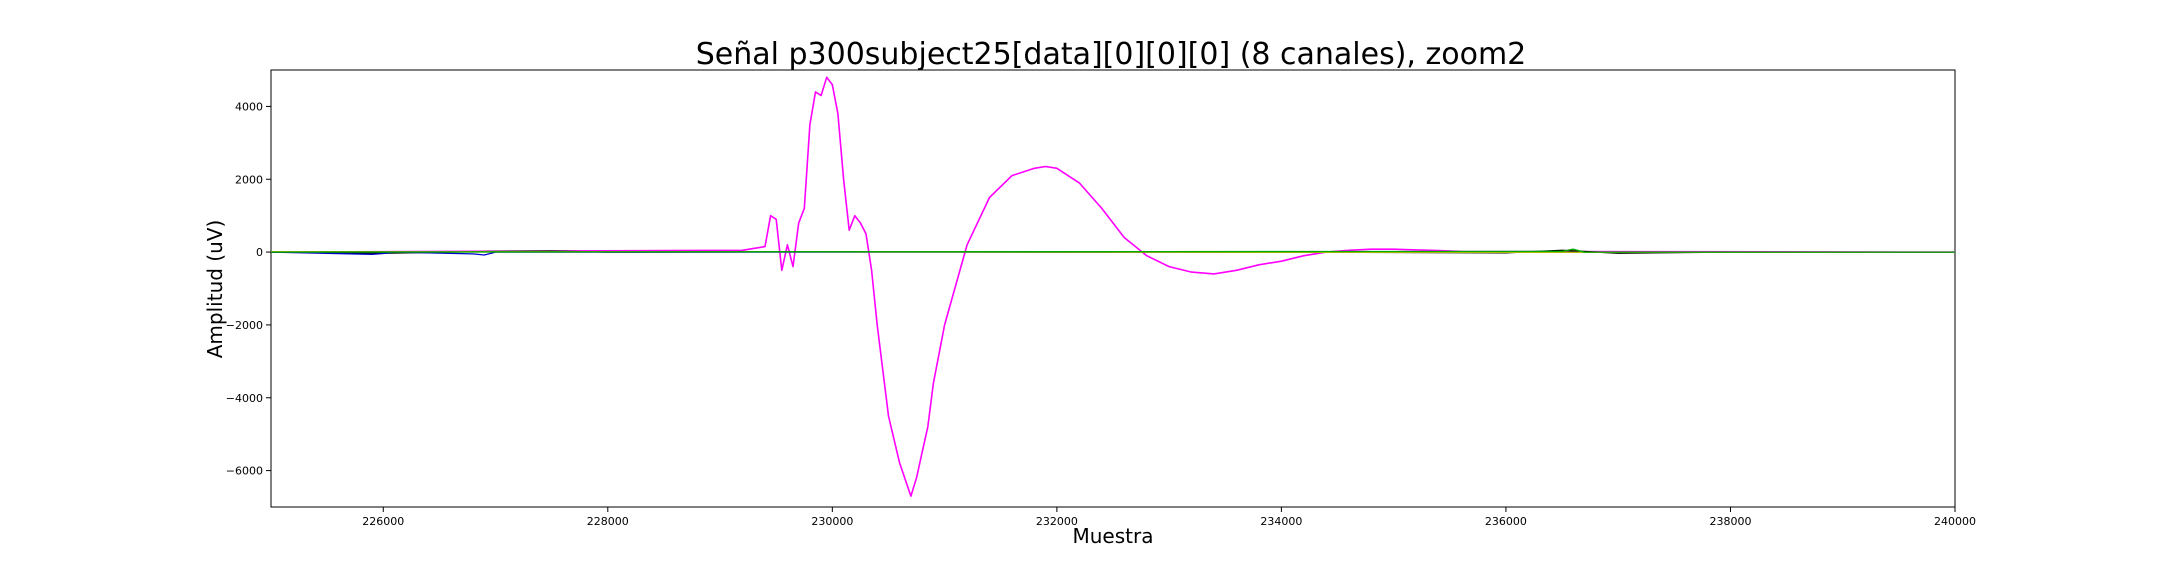 The image size is (2160, 576). Describe the element at coordinates (215, 289) in the screenshot. I see `y-axis-label: Amplitud (uV)` at that location.